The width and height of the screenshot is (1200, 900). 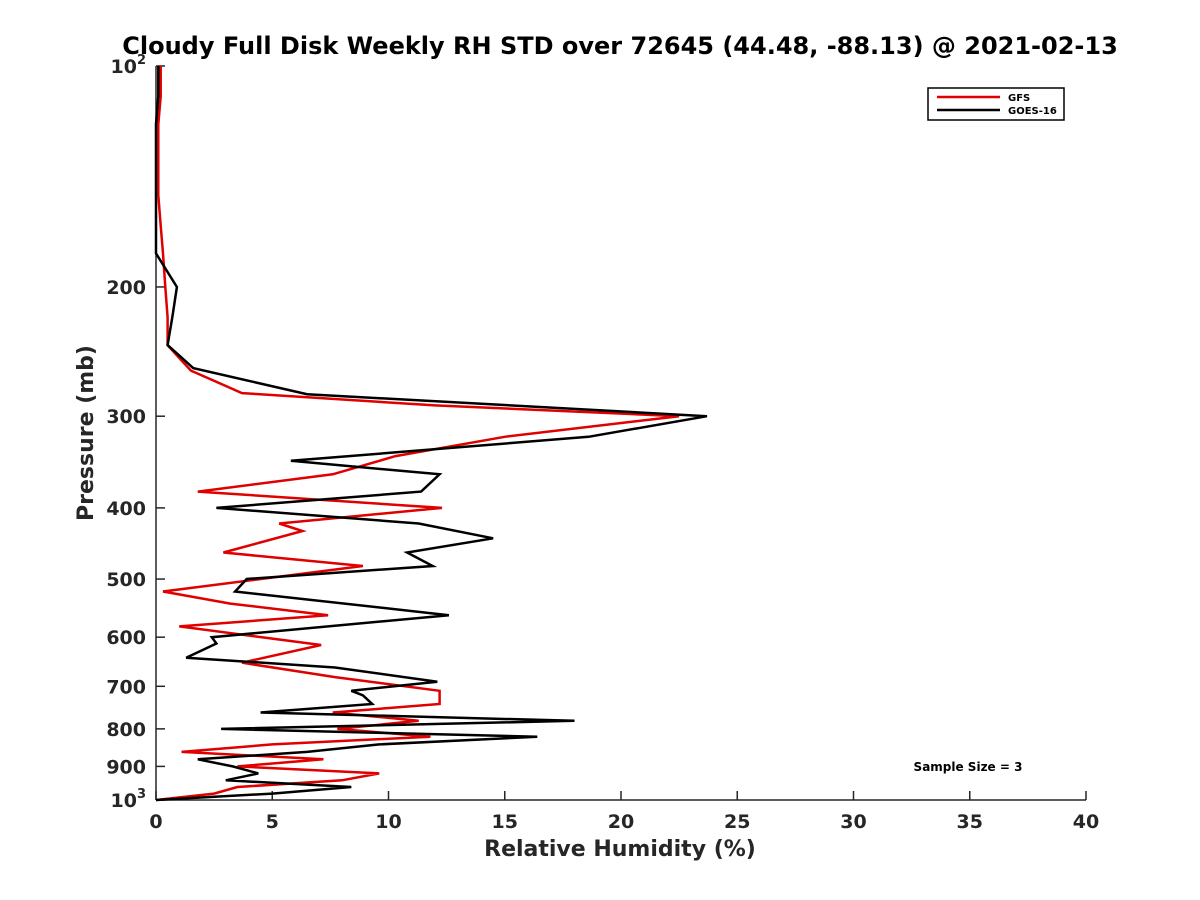 I want to click on sample-size-annotation: Sample Size = 3, so click(x=968, y=767).